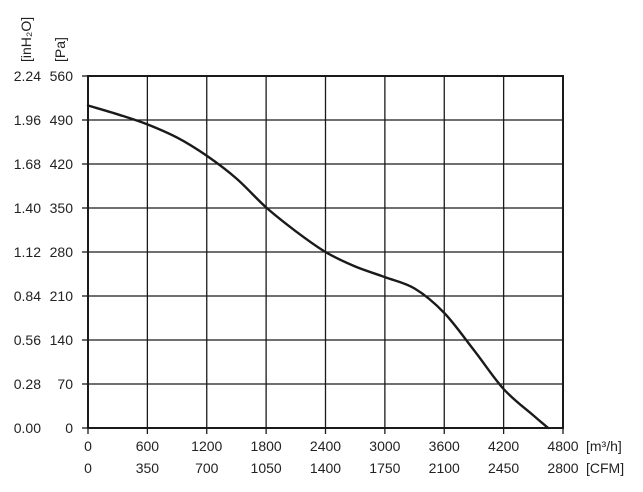 This screenshot has height=492, width=643. I want to click on y-tick-label-inh2o: 0.28, so click(27, 384).